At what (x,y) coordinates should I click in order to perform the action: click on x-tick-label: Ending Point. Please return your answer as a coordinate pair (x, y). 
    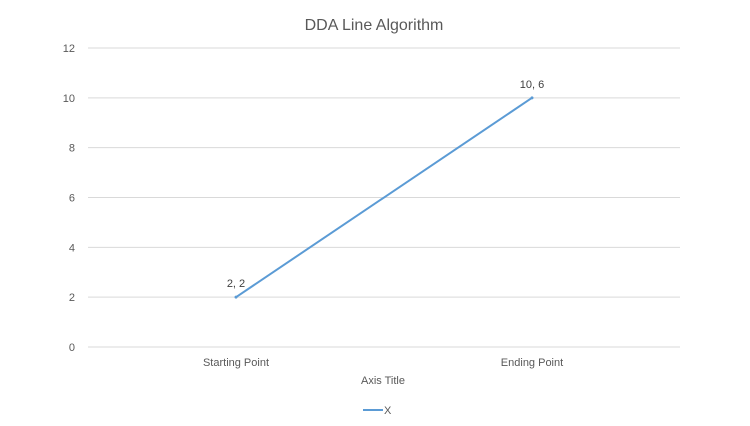
    Looking at the image, I should click on (532, 363).